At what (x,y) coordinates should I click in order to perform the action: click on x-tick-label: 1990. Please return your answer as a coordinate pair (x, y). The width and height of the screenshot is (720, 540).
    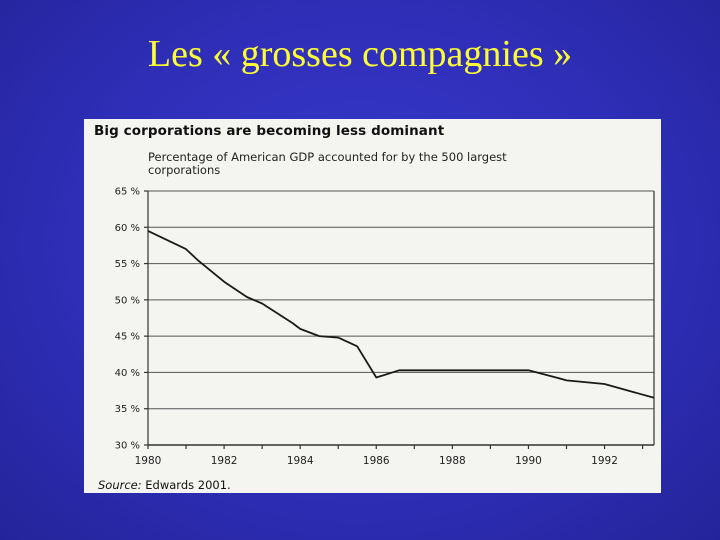
    Looking at the image, I should click on (528, 461).